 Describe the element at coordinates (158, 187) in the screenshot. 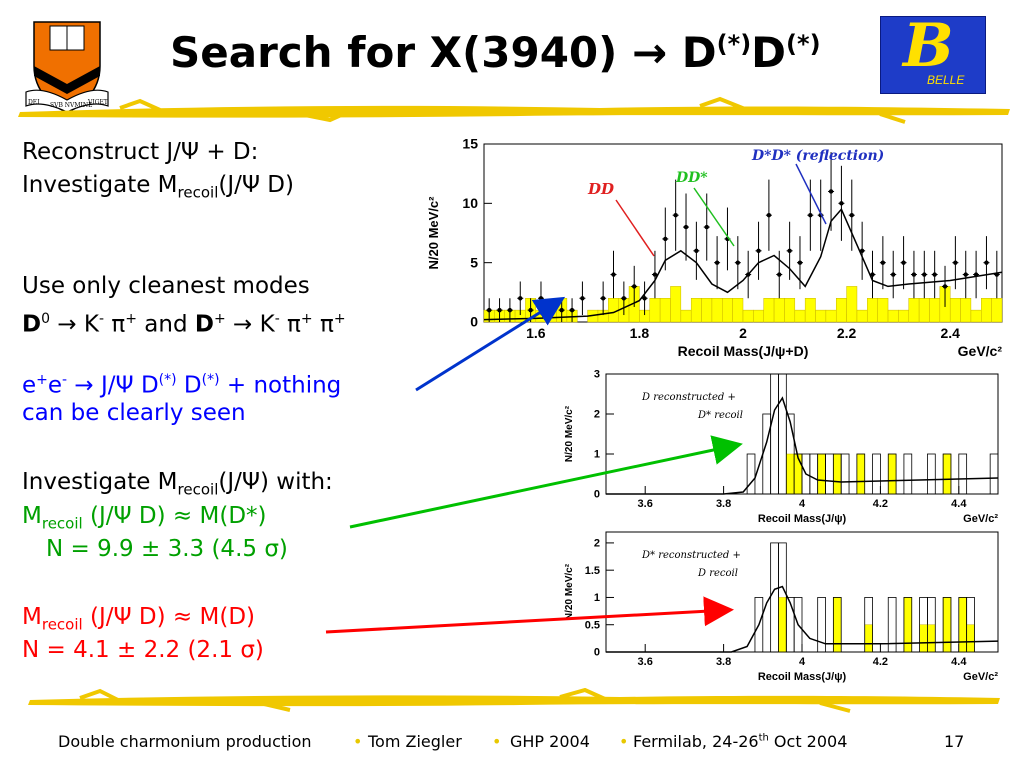

I see `line-investigate: Investigate Mrecoil(J/Ψ D)` at that location.